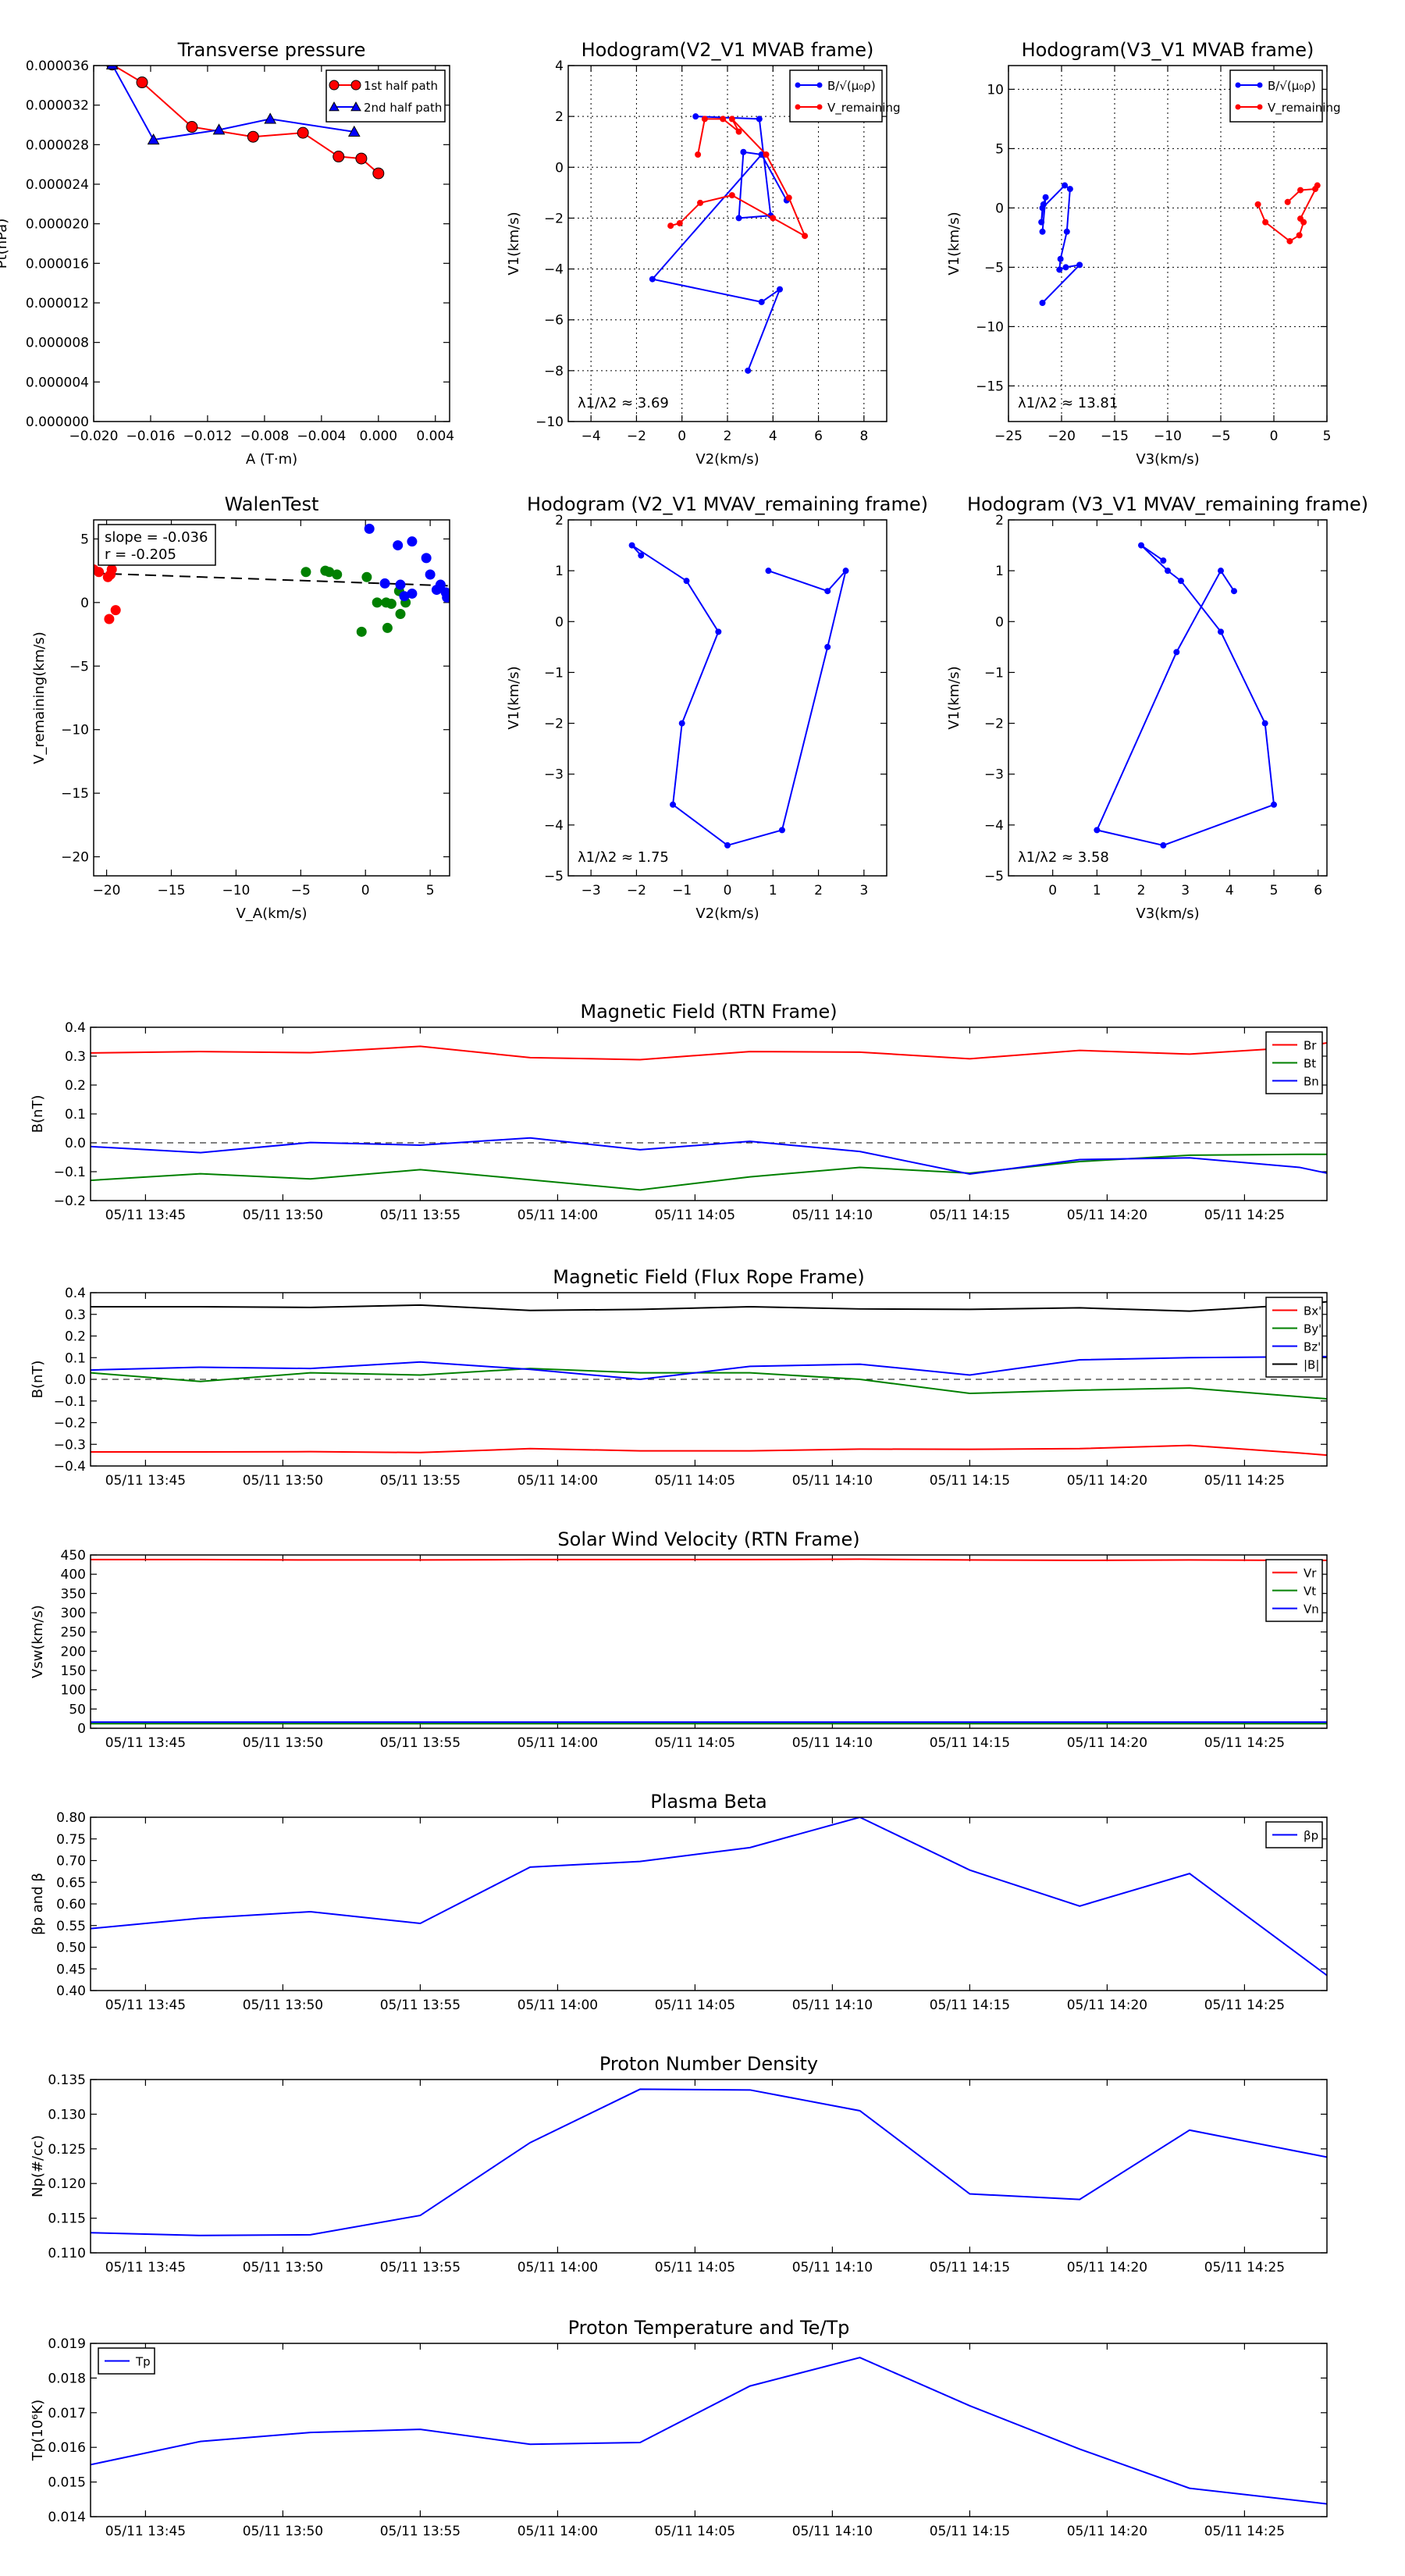  I want to click on y-tick-label: 0.45, so click(71, 1969).